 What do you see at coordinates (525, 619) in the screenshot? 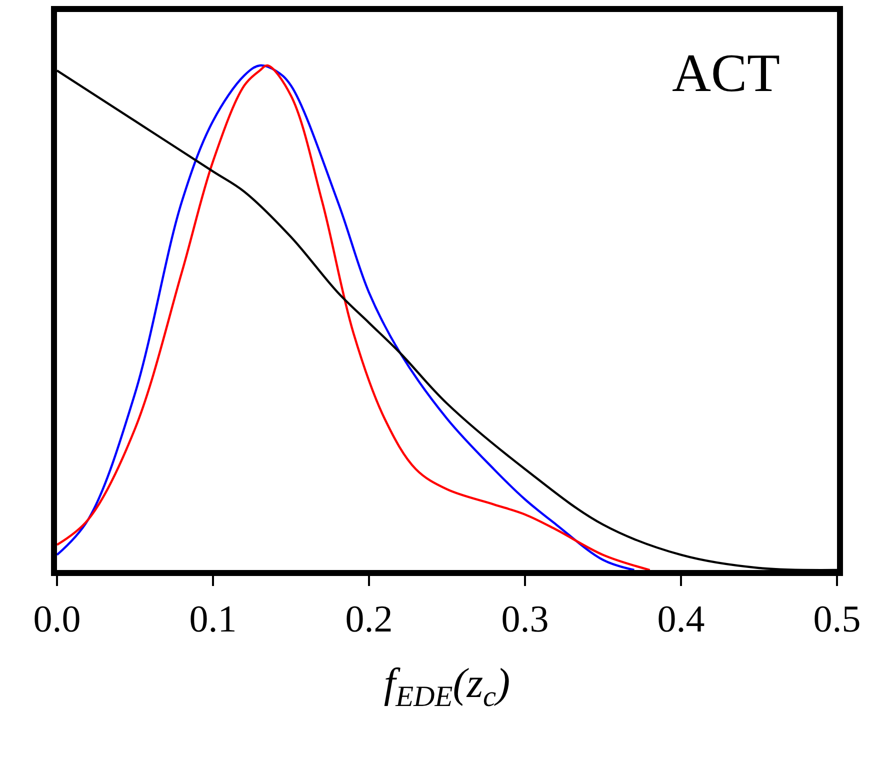
I see `x-tick-label: 0.3` at bounding box center [525, 619].